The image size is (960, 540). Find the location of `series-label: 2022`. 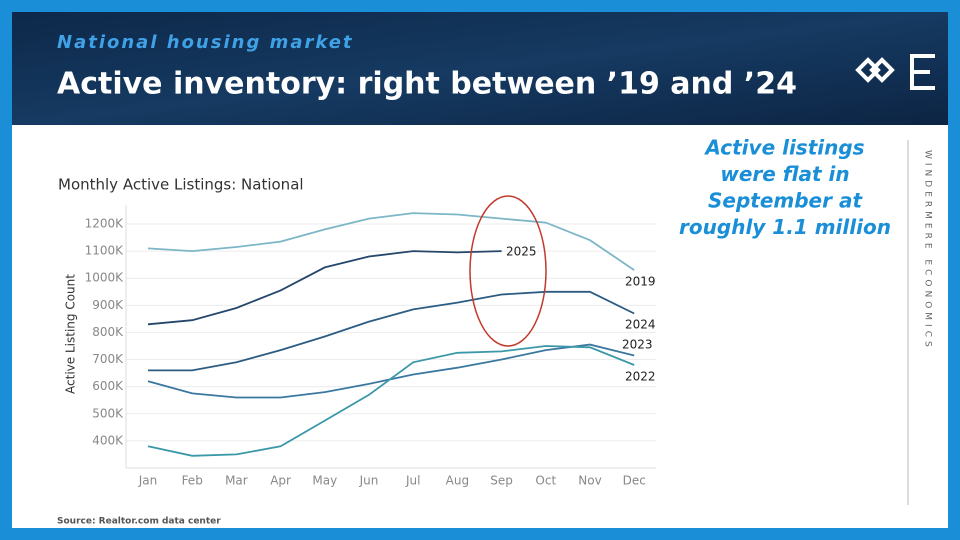

series-label: 2022 is located at coordinates (640, 377).